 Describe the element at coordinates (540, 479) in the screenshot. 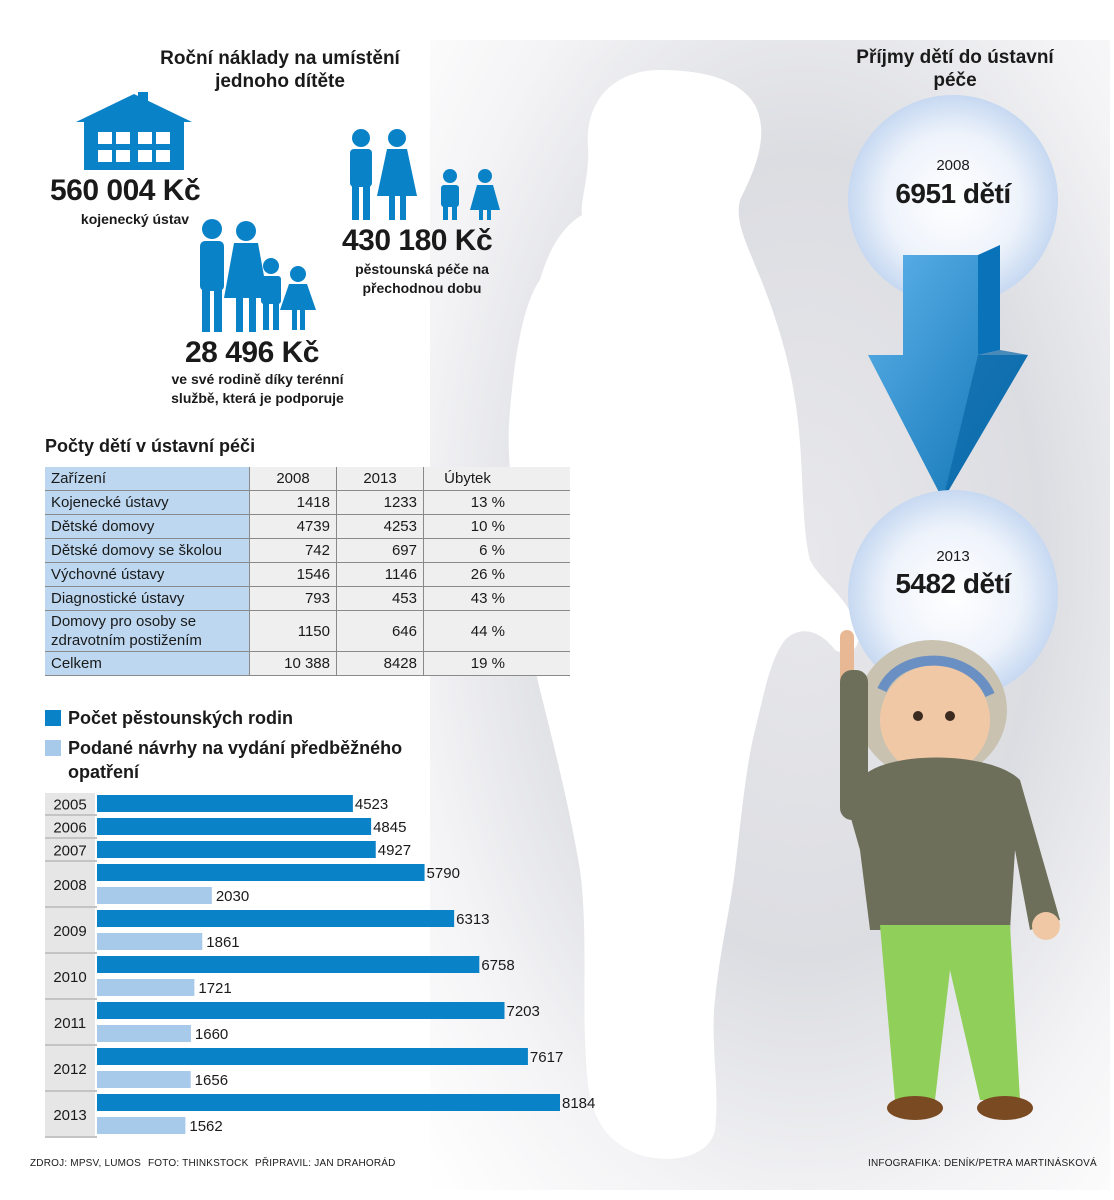

I see `table-header-spacer` at that location.